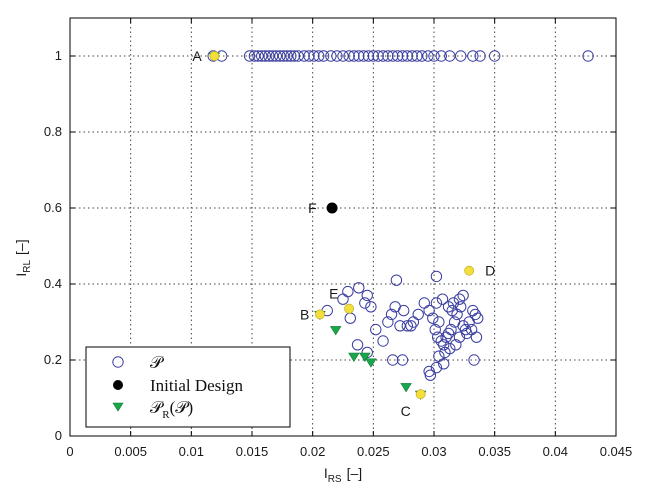 This screenshot has width=656, height=489. Describe the element at coordinates (58, 435) in the screenshot. I see `y-tick-label: 0` at that location.